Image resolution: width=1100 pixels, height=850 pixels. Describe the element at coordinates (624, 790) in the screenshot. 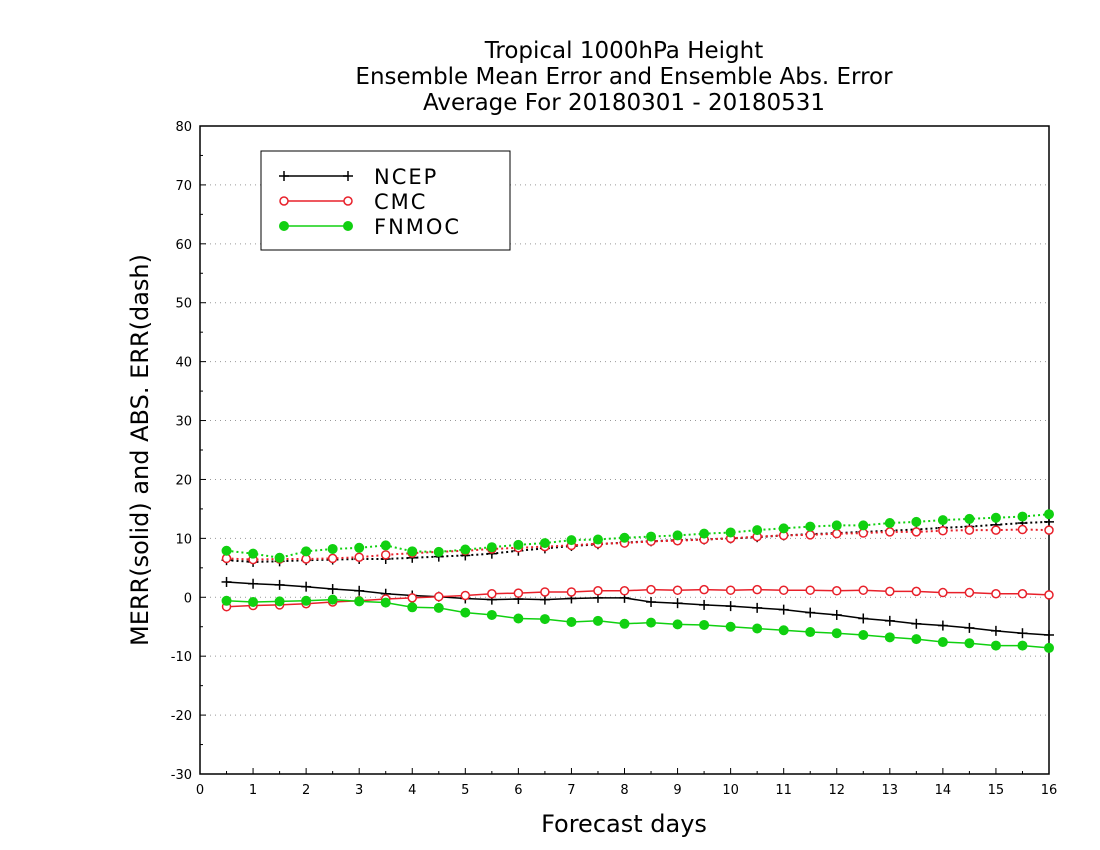

I see `x-tick-label: 8` at that location.